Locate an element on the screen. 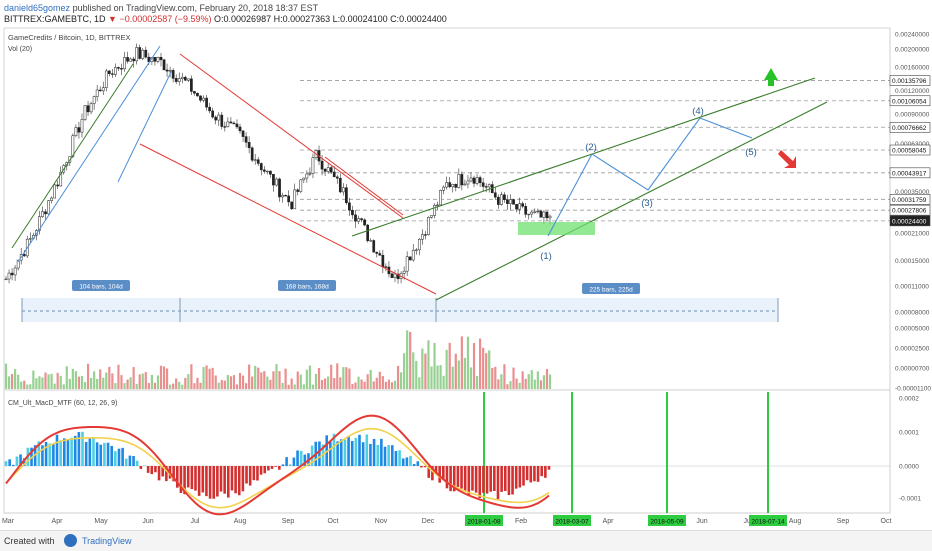 This screenshot has width=932, height=551. time-tick-label: Jun is located at coordinates (147, 521).